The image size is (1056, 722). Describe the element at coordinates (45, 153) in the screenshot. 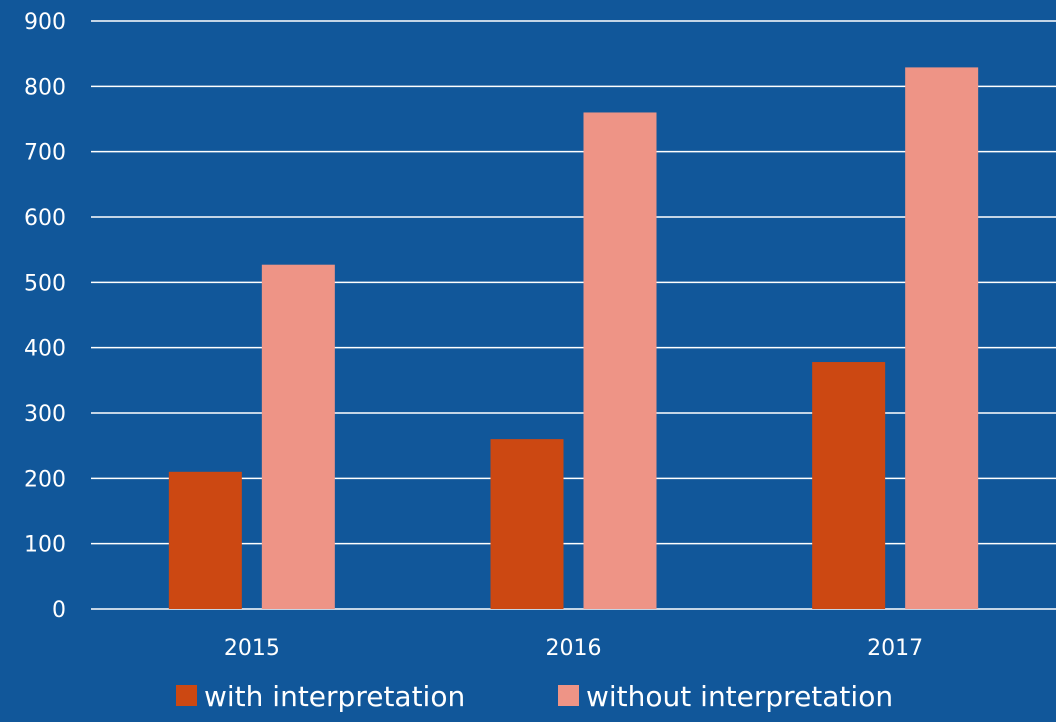

I see `y-tick-label: 700` at that location.